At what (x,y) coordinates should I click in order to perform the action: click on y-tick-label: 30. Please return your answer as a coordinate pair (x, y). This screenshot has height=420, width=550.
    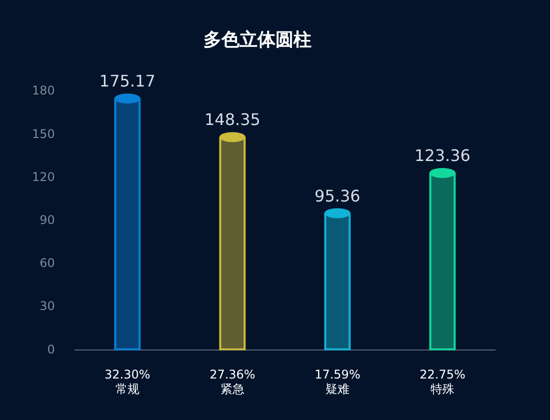
    Looking at the image, I should click on (47, 306).